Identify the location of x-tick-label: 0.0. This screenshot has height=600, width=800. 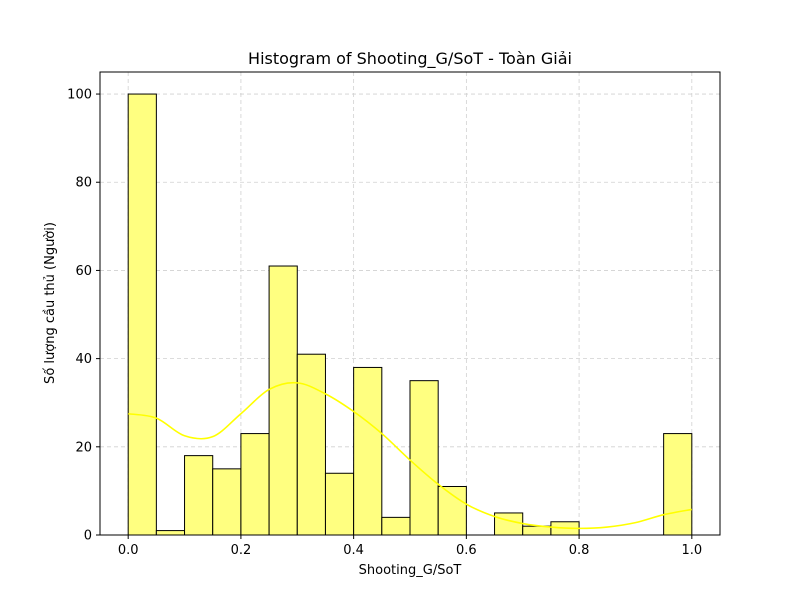
(128, 550).